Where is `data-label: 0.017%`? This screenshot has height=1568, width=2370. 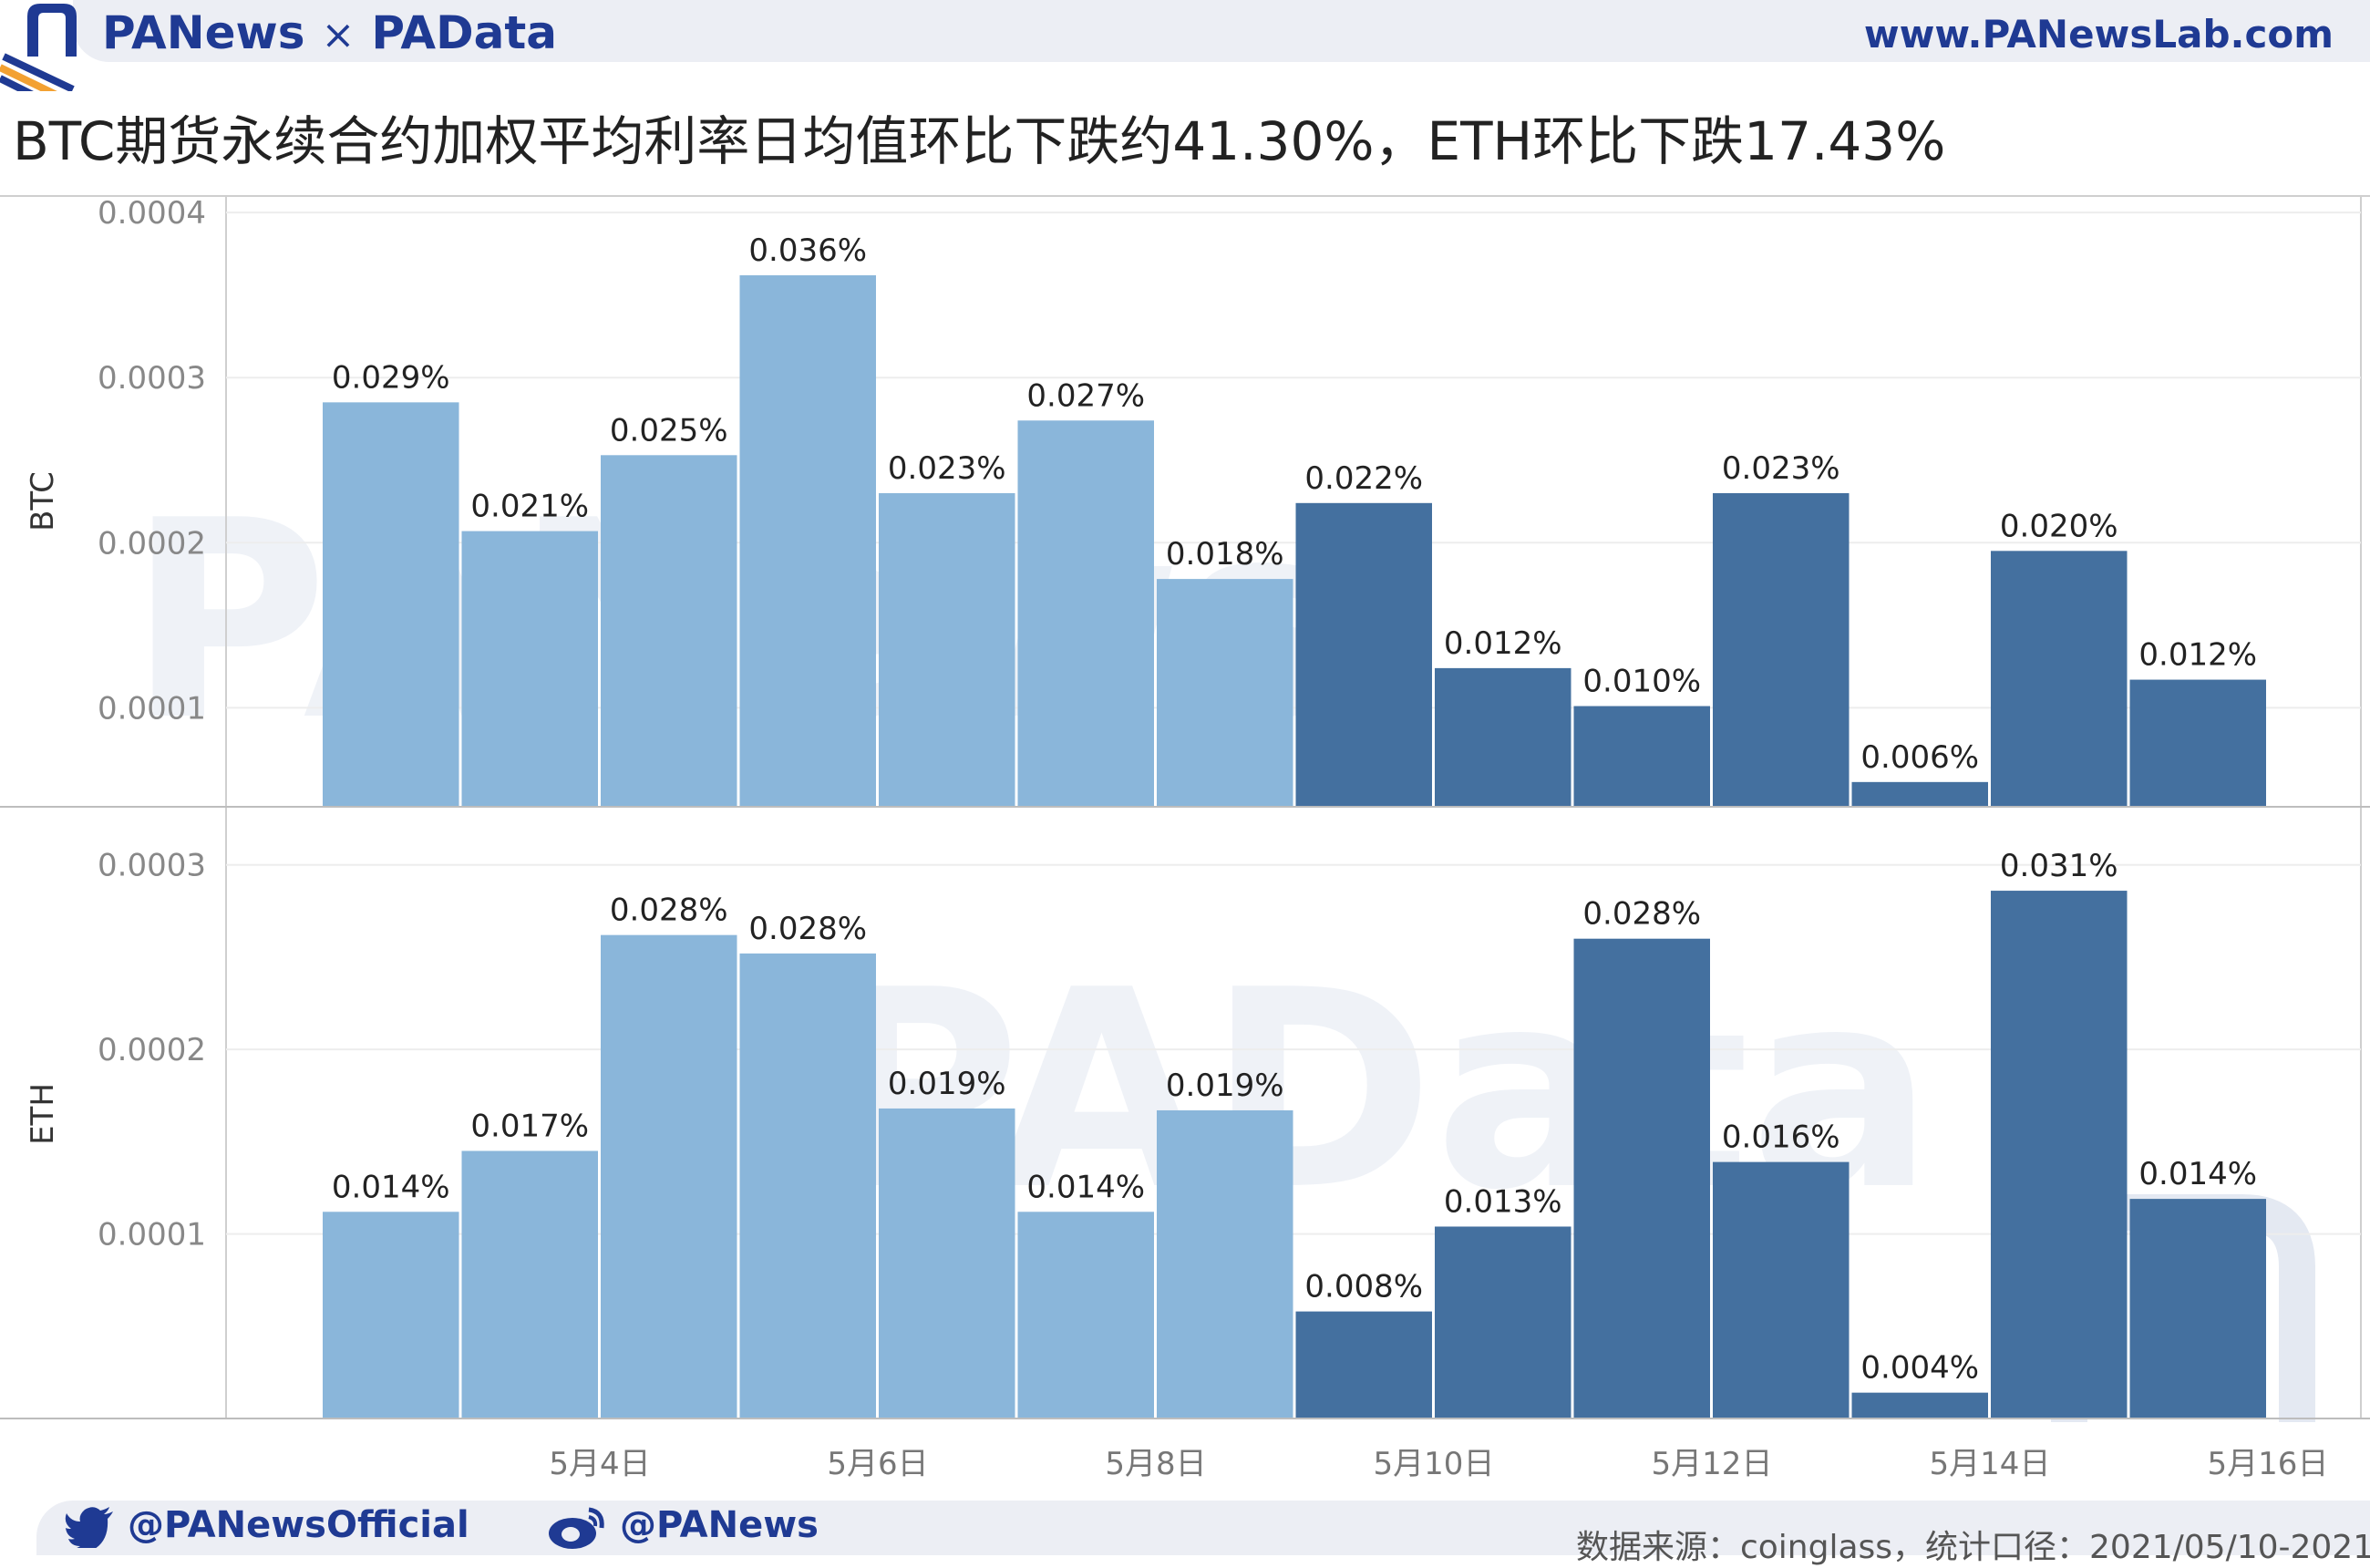 data-label: 0.017% is located at coordinates (529, 1126).